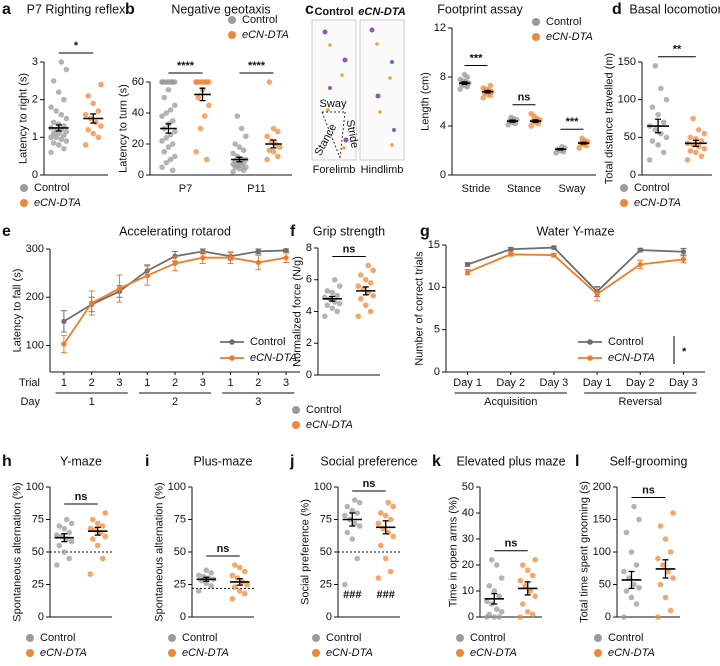 The height and width of the screenshot is (666, 720). What do you see at coordinates (434, 245) in the screenshot?
I see `y-tick-label: 15` at bounding box center [434, 245].